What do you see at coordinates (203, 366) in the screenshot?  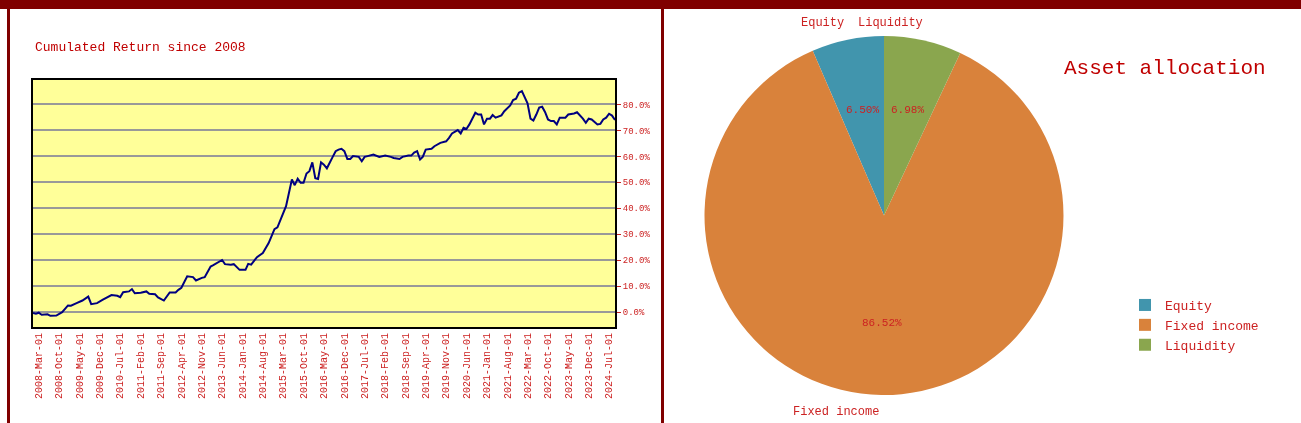 I see `x-tick-label: 2012-Nov-01` at bounding box center [203, 366].